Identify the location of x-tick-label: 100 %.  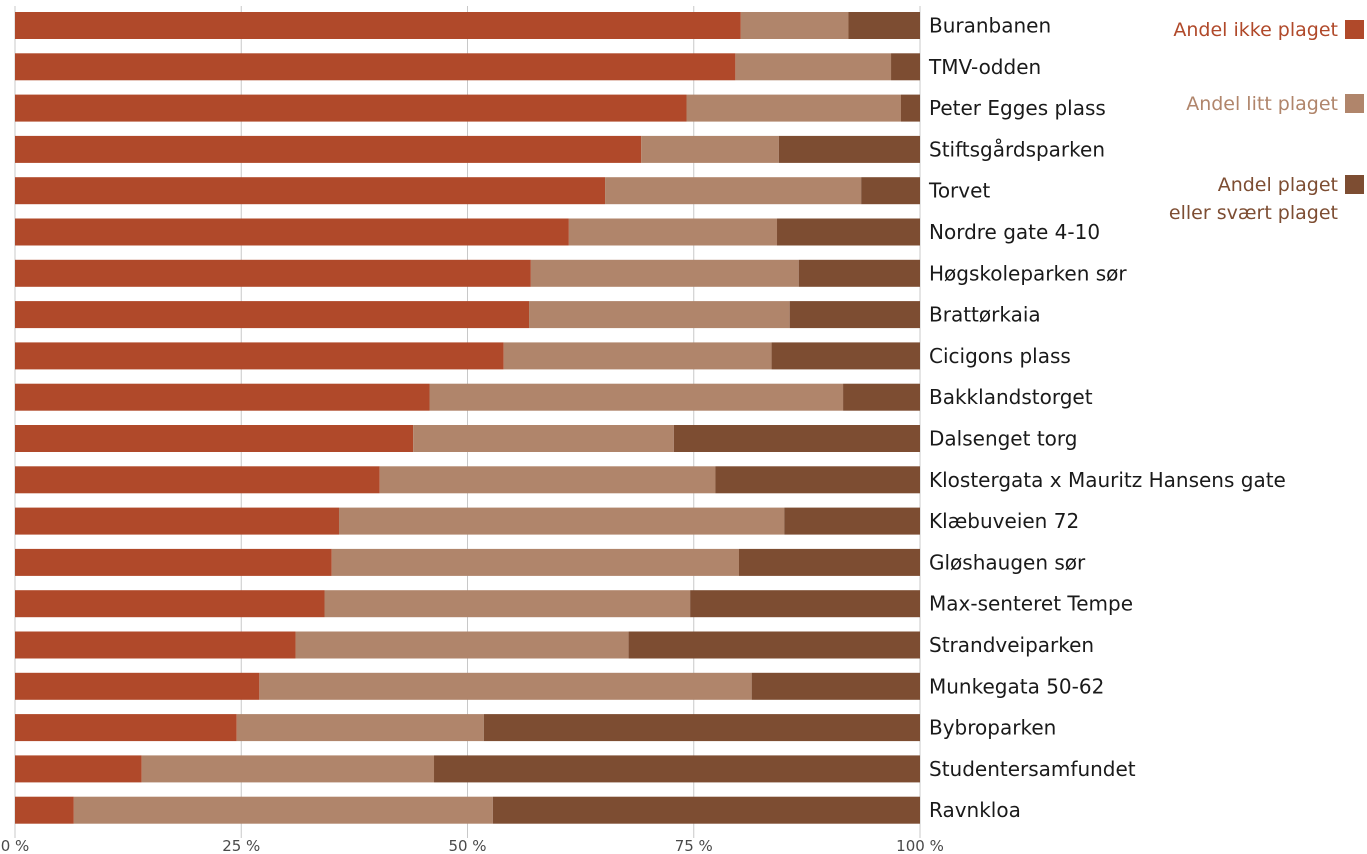
(920, 845).